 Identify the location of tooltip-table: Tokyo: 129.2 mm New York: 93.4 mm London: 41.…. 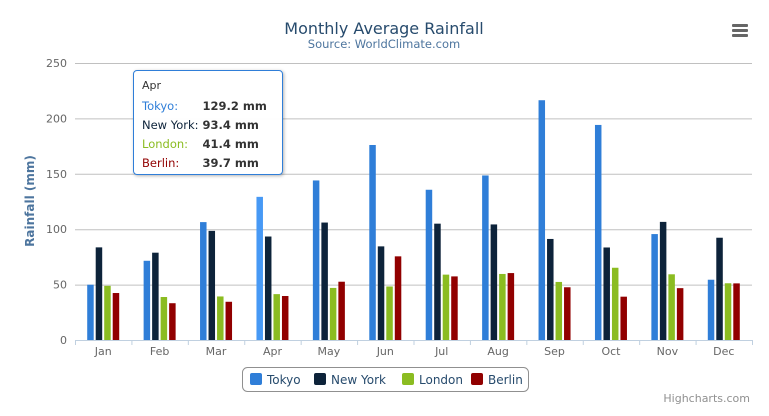
(204, 134).